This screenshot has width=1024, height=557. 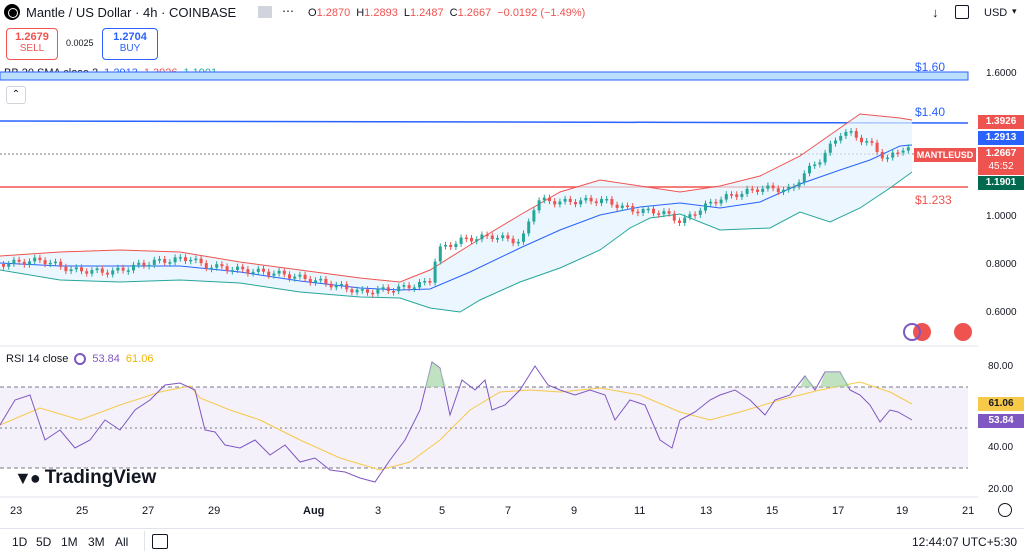 I want to click on symbol-price-tag: MANTLEUSD, so click(x=945, y=155).